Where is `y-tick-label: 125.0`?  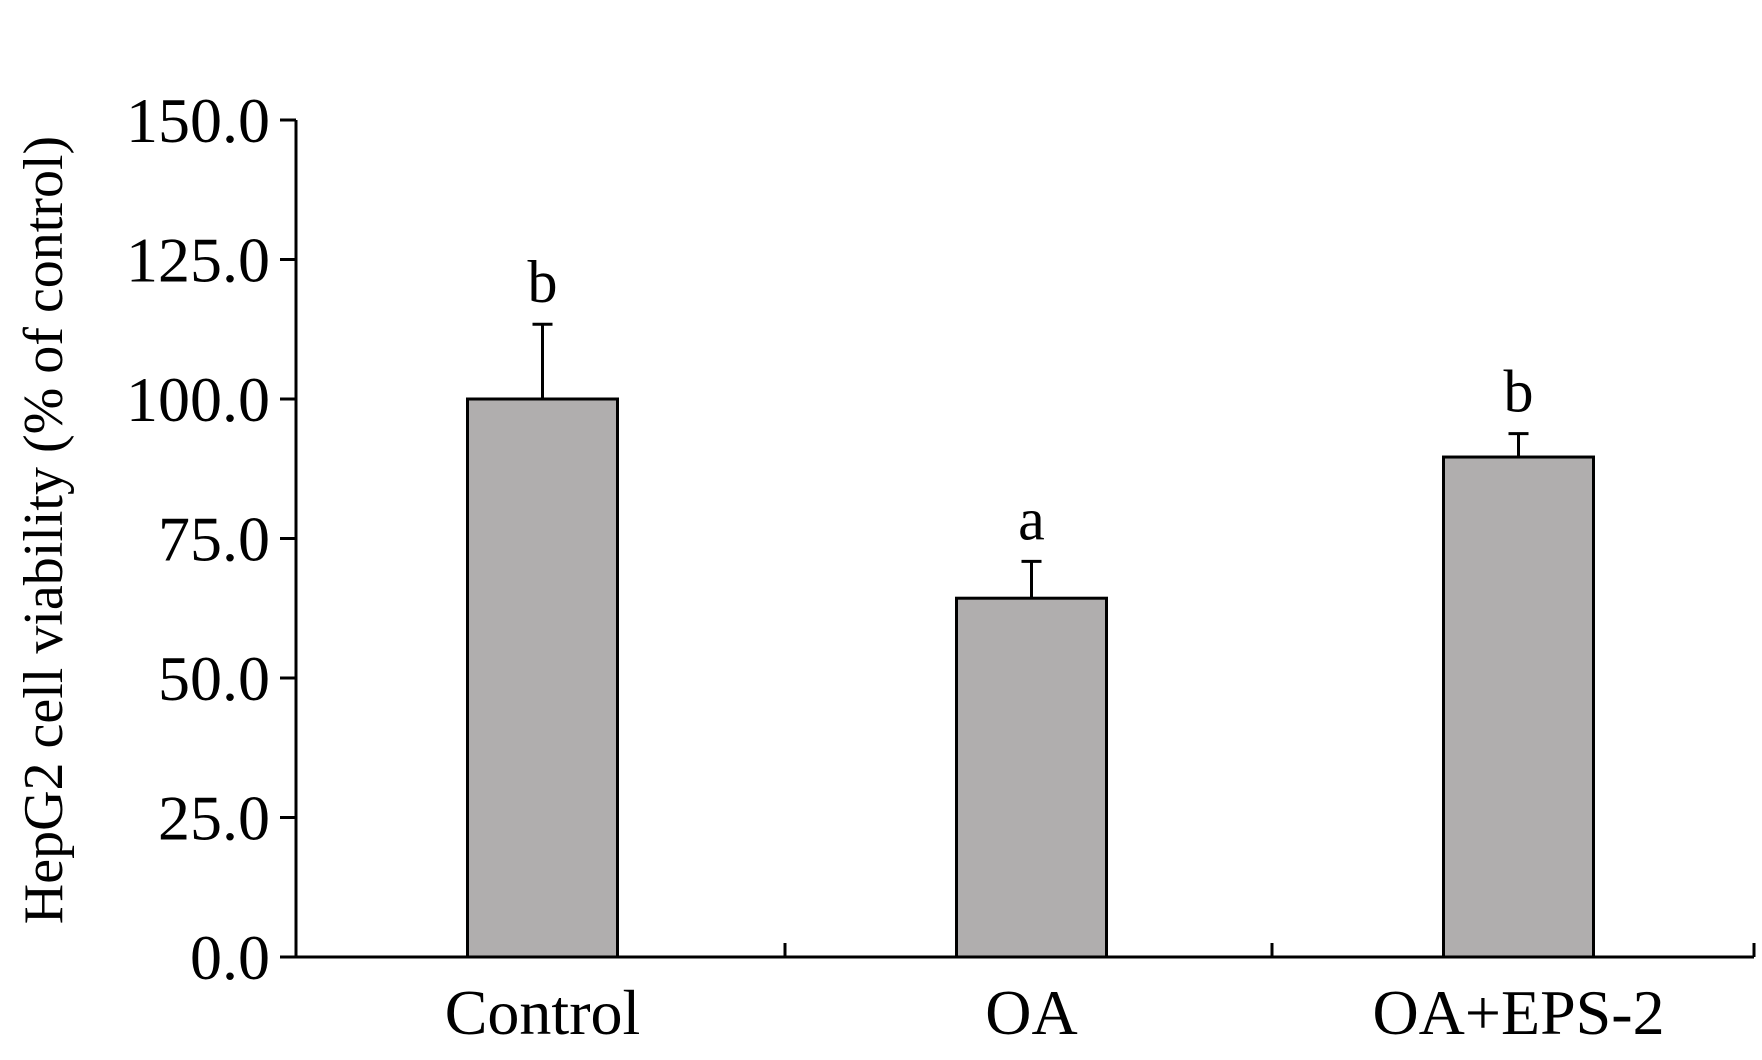 y-tick-label: 125.0 is located at coordinates (198, 260).